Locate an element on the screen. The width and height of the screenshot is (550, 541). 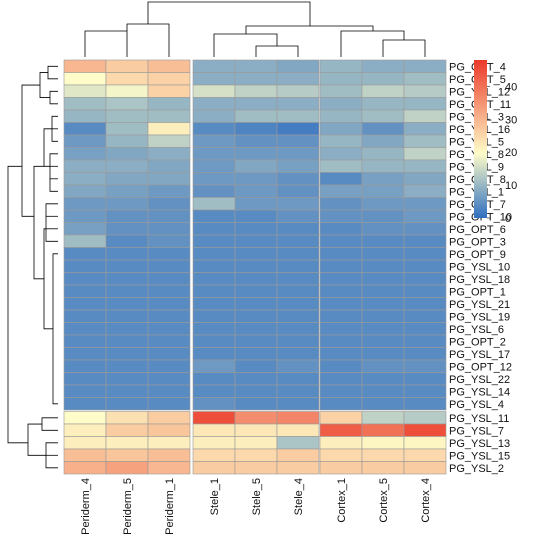
color-legend-label: 0 is located at coordinates (508, 219).